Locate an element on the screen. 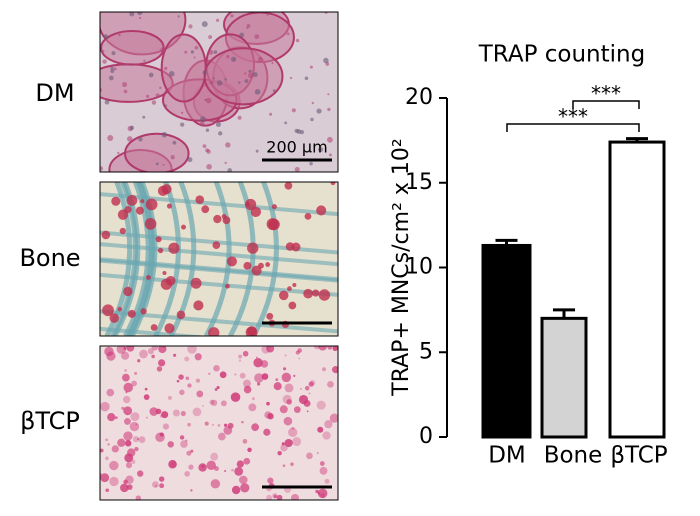  bar is located at coordinates (506, 341).